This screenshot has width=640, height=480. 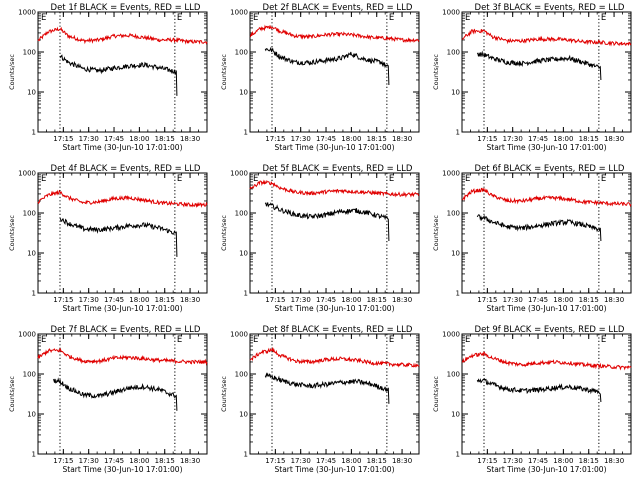 I want to click on panel-title: Det 2f BLACK = Events, RED = LLD, so click(x=338, y=8).